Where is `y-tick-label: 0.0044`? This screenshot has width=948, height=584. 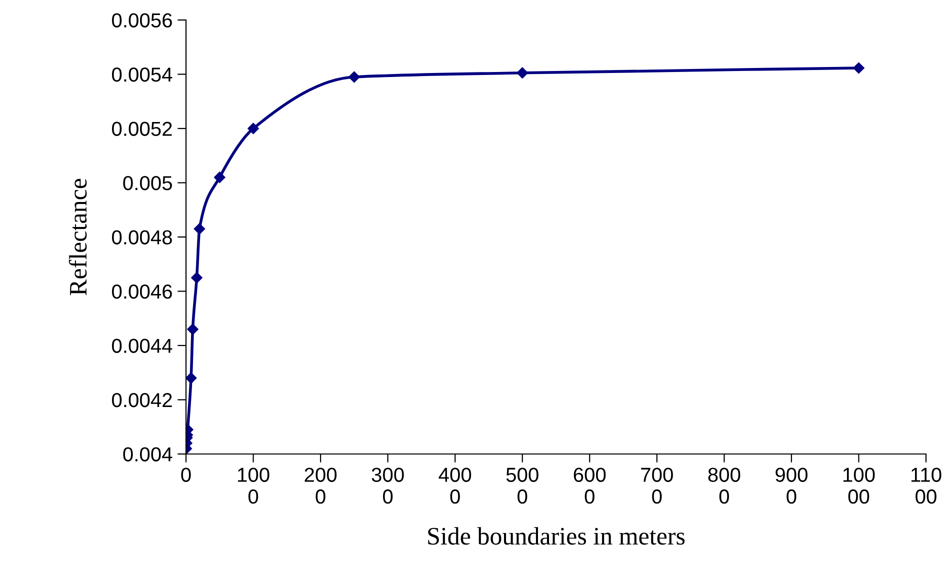
y-tick-label: 0.0044 is located at coordinates (142, 345).